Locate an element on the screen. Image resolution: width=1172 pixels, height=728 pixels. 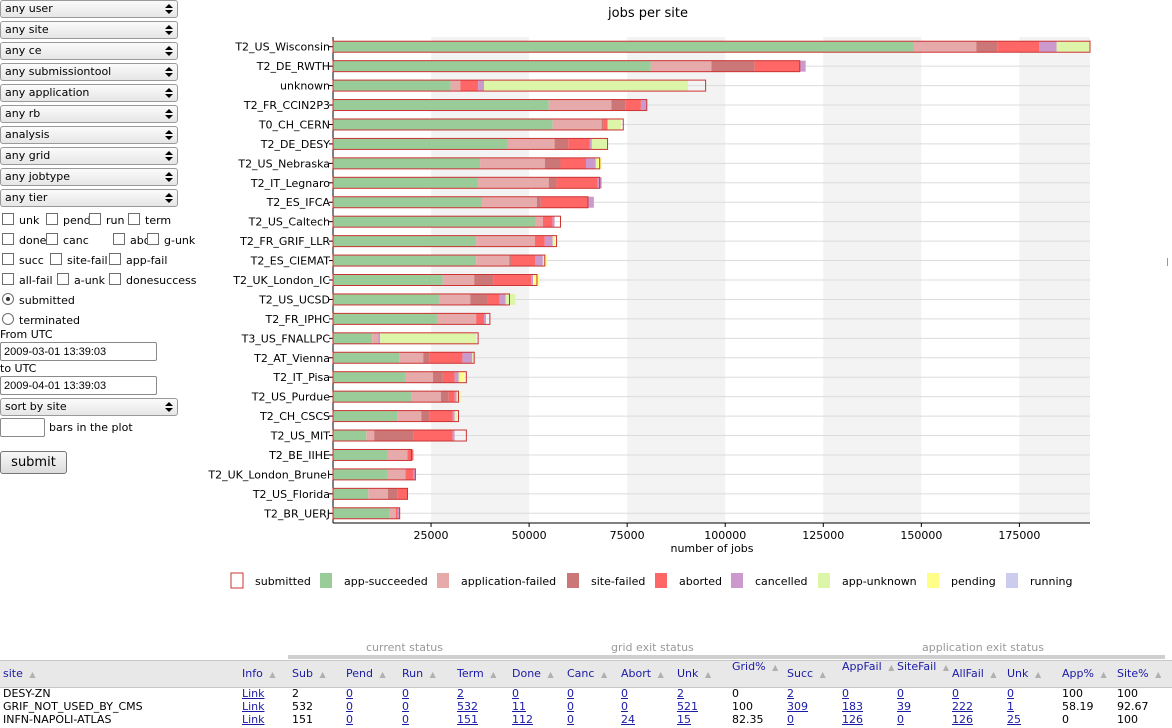
table-cell: 222 is located at coordinates (962, 706).